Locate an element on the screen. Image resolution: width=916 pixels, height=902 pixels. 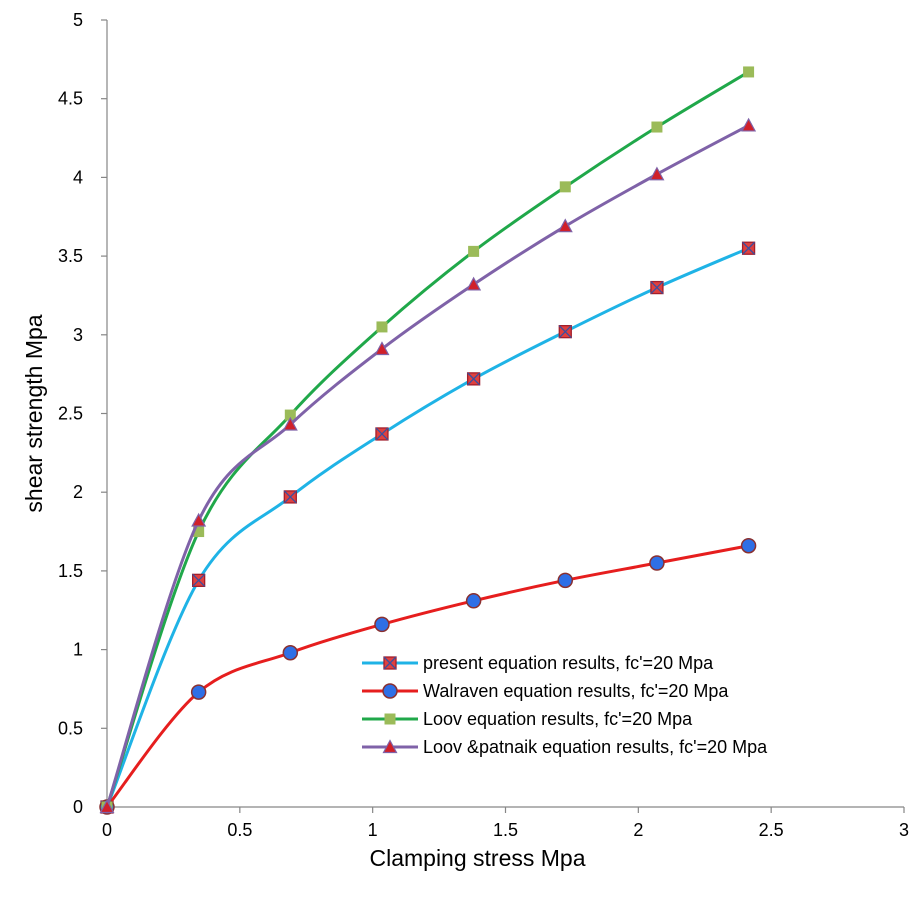
x-axis-title: Clamping stress Mpa is located at coordinates (477, 858).